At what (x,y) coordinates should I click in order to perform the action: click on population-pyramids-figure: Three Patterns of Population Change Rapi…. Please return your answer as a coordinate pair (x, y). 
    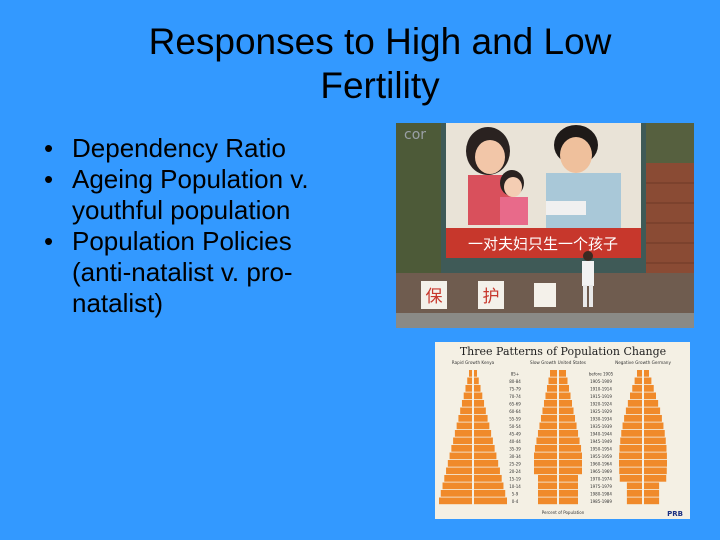
    Looking at the image, I should click on (562, 430).